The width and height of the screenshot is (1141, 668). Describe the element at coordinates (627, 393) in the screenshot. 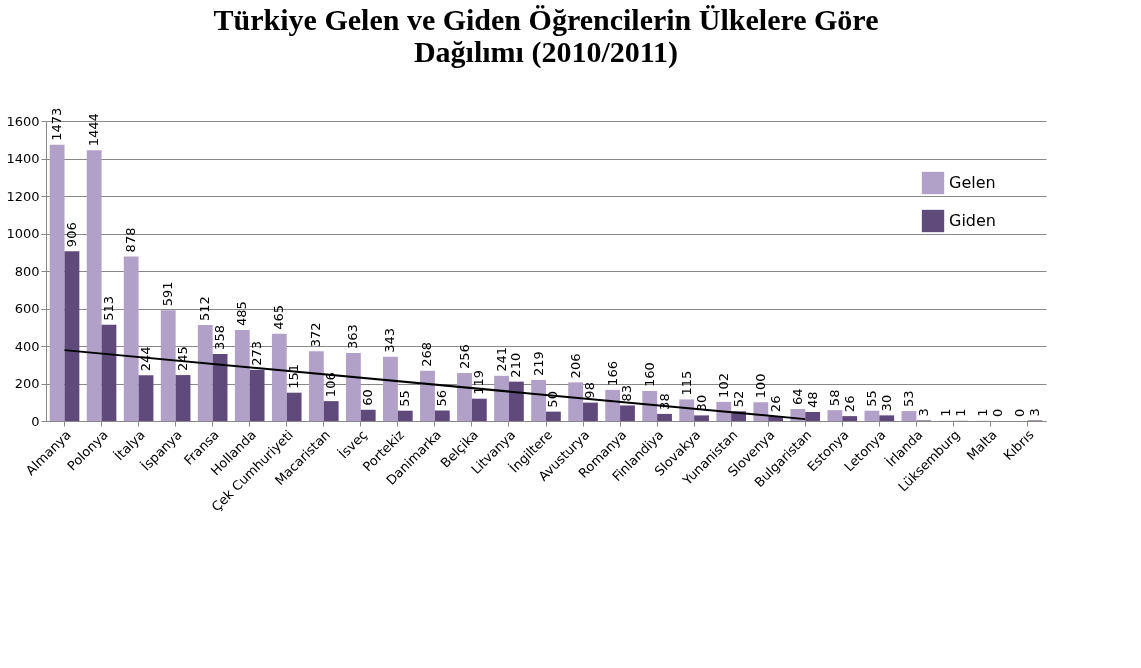

I see `data-label: 83` at that location.